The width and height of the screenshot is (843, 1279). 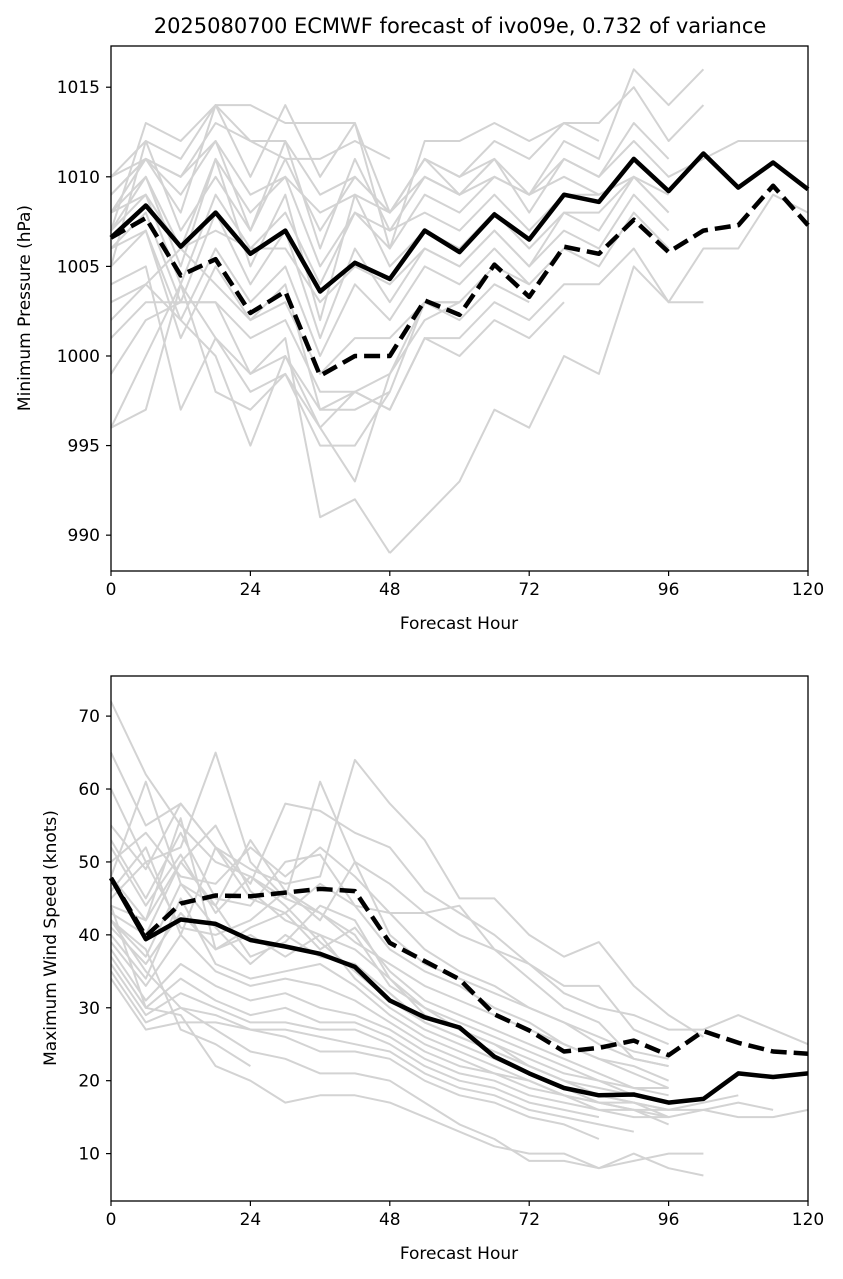 I want to click on y-tick-label: 1000, so click(x=78, y=357).